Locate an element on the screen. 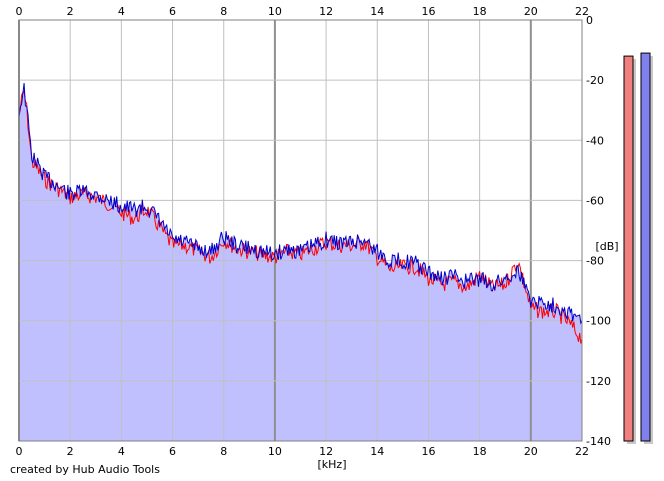  y-tick-label: -140 is located at coordinates (598, 441).